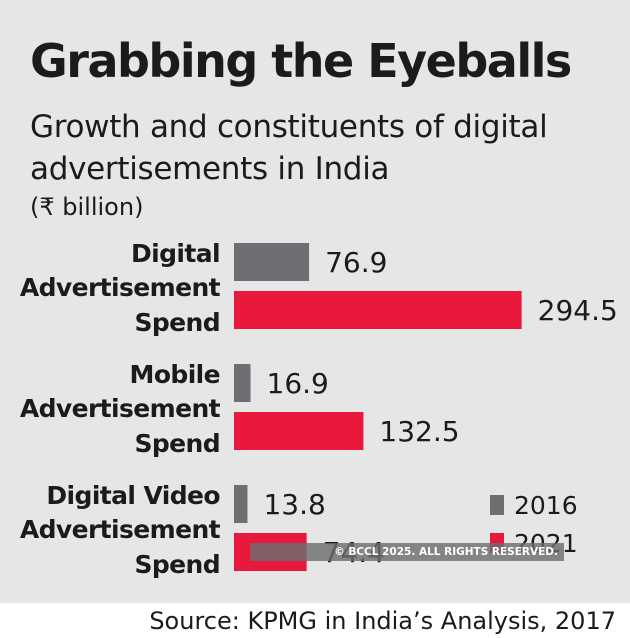 This screenshot has width=630, height=638. Describe the element at coordinates (356, 262) in the screenshot. I see `data-label: 76.9` at that location.